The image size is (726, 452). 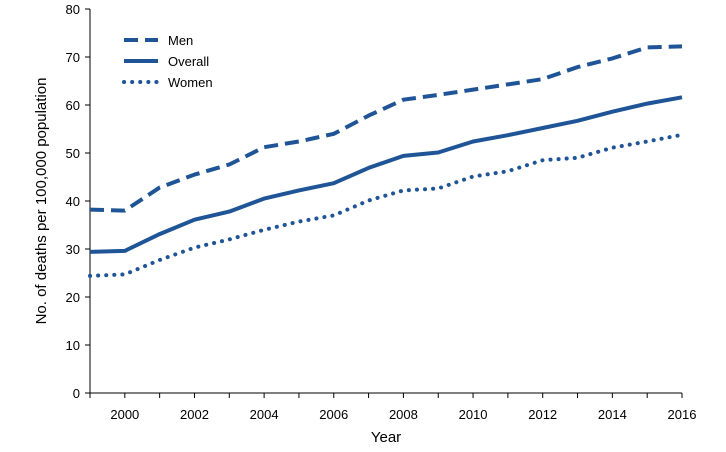 I want to click on x-tick-label: 2014, so click(x=612, y=414).